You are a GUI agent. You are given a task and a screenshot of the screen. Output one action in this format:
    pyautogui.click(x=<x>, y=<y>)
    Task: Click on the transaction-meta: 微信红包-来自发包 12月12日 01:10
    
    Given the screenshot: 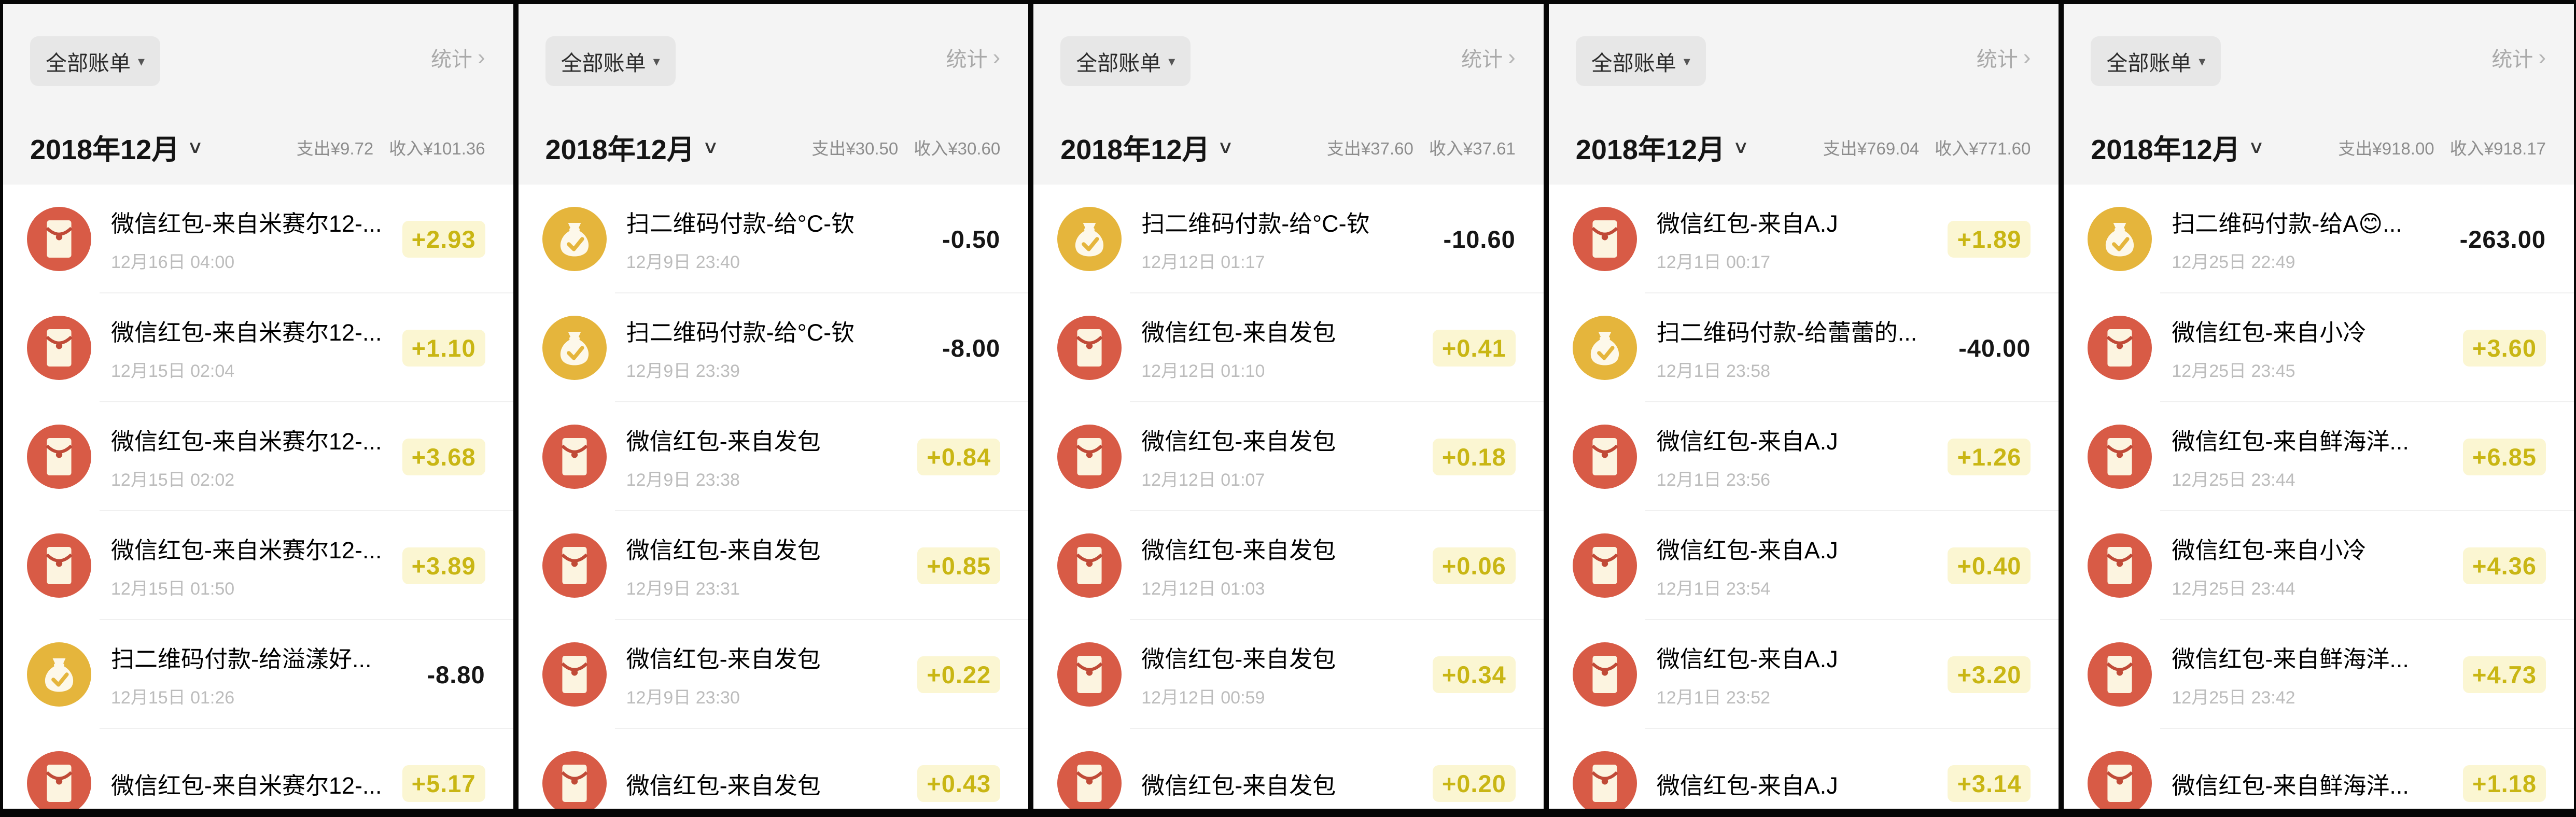 What is the action you would take?
    pyautogui.click(x=1280, y=348)
    